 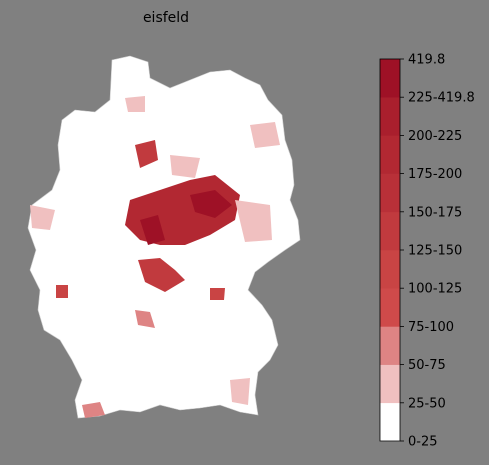 What do you see at coordinates (427, 403) in the screenshot?
I see `colorbar-tick-label: 25-50` at bounding box center [427, 403].